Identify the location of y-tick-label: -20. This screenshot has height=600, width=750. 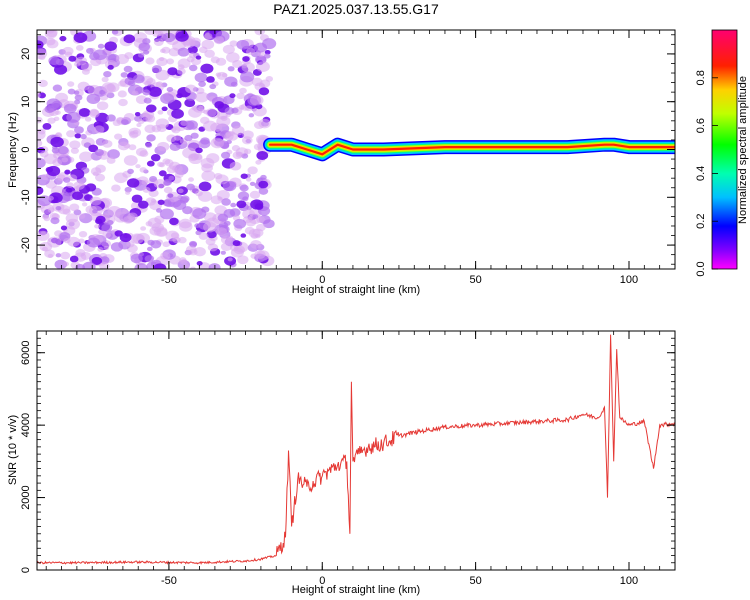
(26, 245).